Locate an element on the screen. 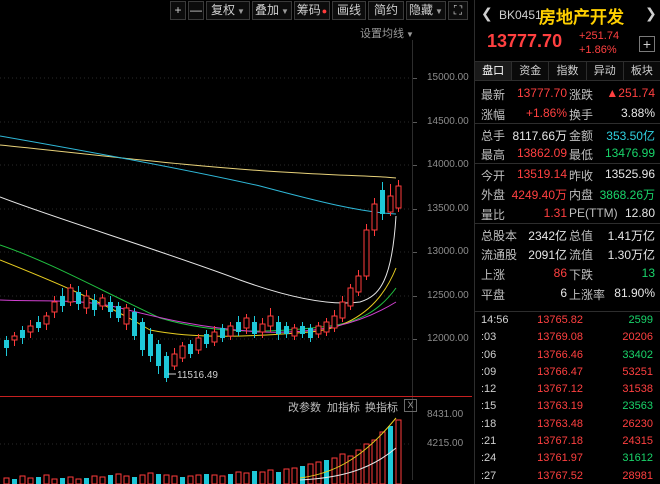  add-watchlist-button: + is located at coordinates (647, 44).